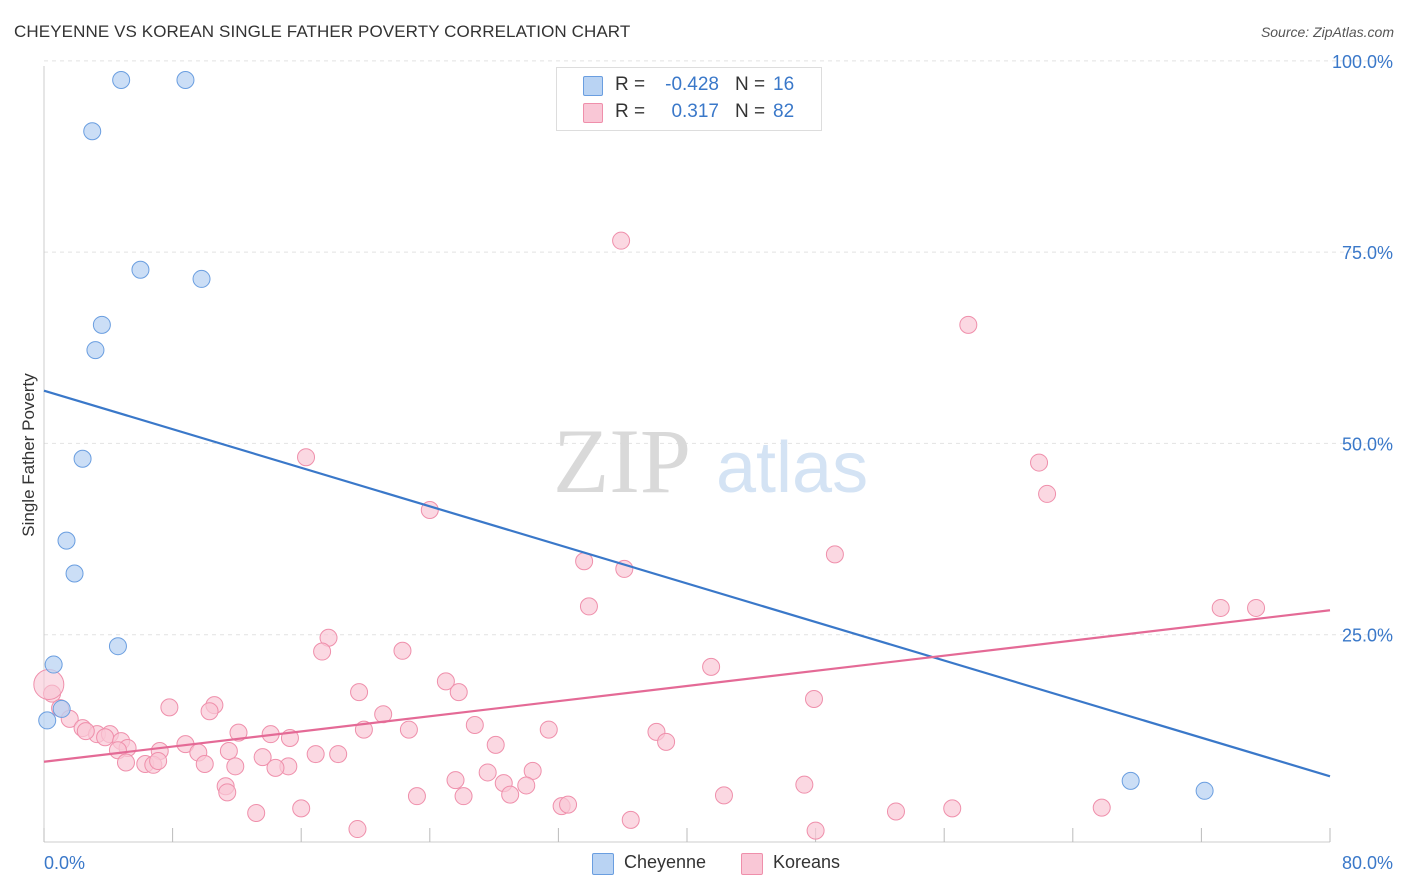 This screenshot has width=1406, height=892. Describe the element at coordinates (710, 461) in the screenshot. I see `watermark: ZIP atlas` at that location.